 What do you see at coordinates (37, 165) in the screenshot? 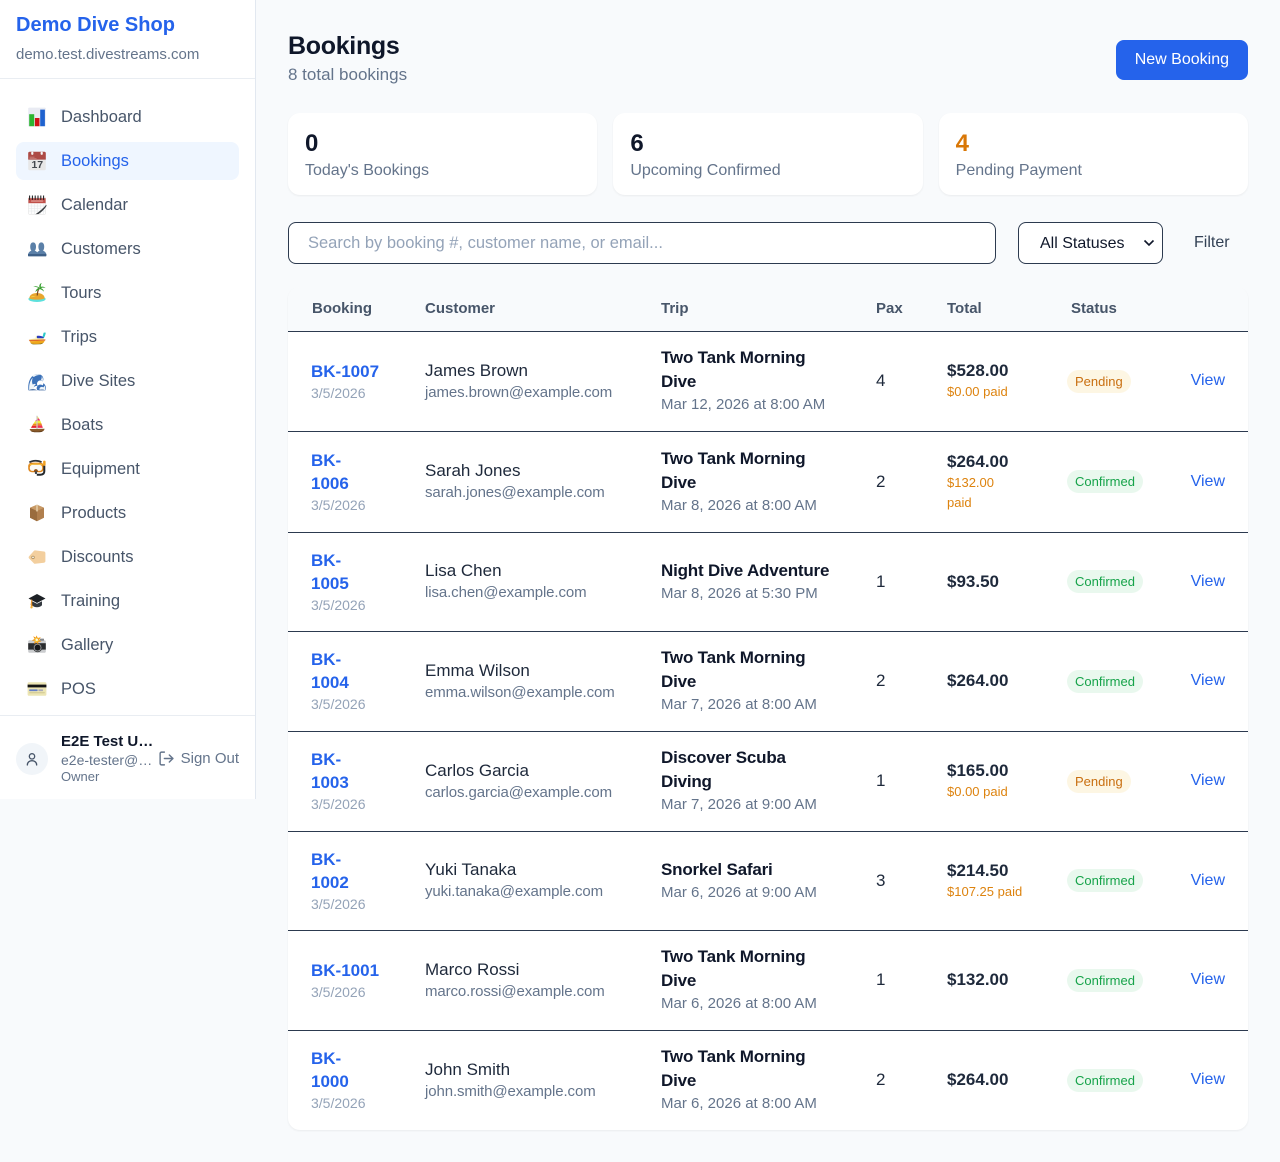
I see `svg-text: 17` at bounding box center [37, 165].